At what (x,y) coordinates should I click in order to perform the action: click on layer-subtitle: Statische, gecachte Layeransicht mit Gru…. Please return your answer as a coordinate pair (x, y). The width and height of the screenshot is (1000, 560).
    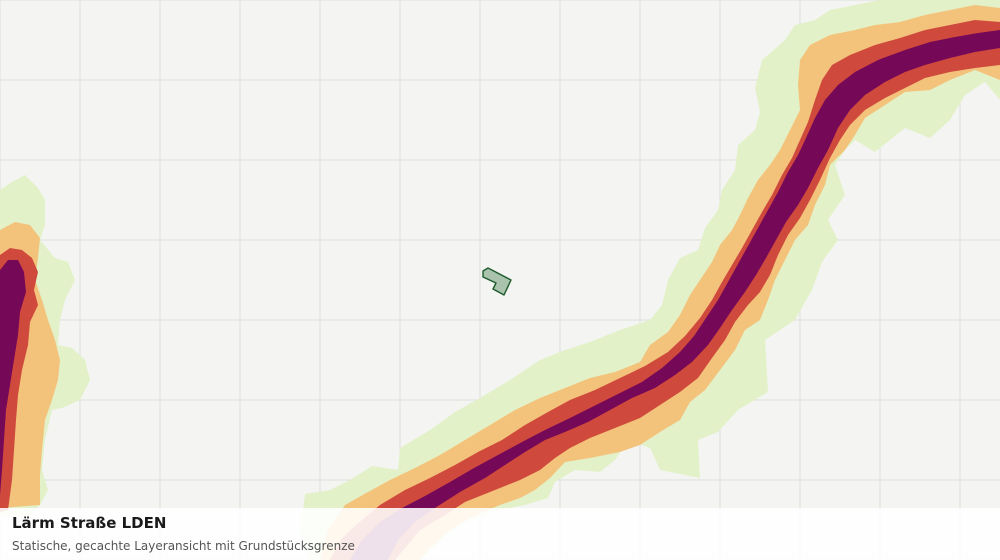
    Looking at the image, I should click on (183, 546).